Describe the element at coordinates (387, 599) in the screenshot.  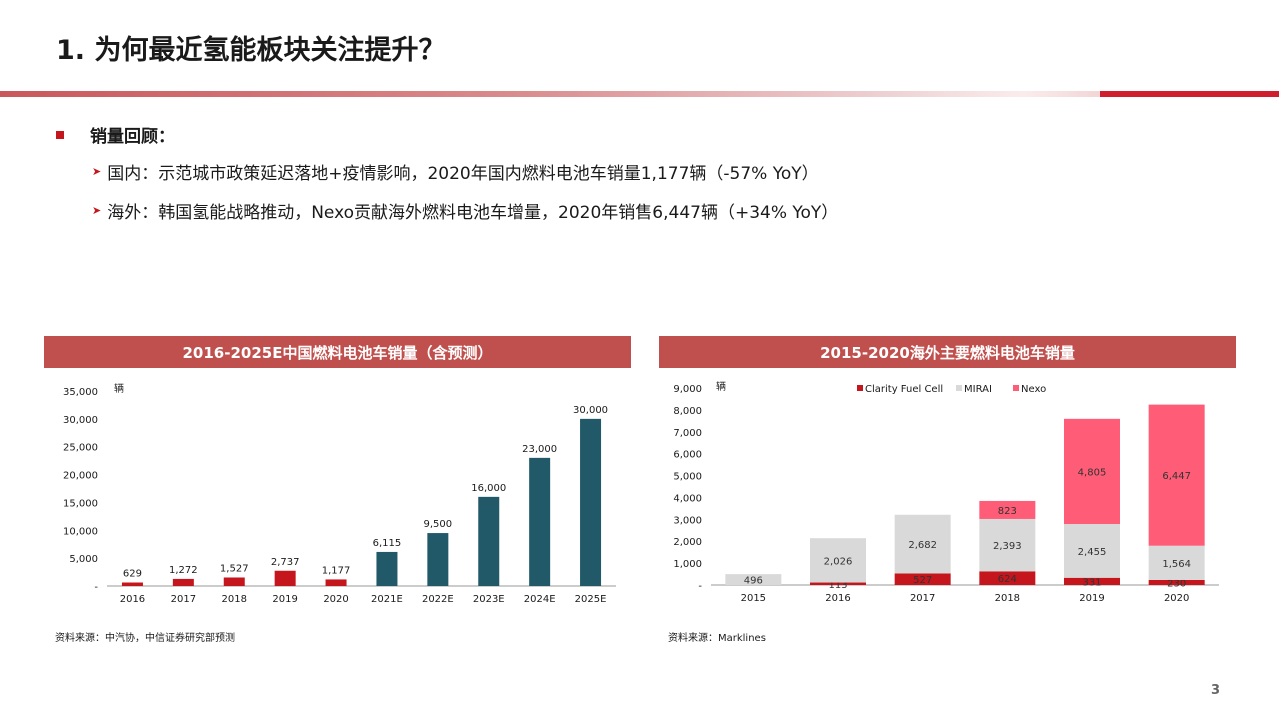
I see `china-x-tick-label: 2021E` at that location.